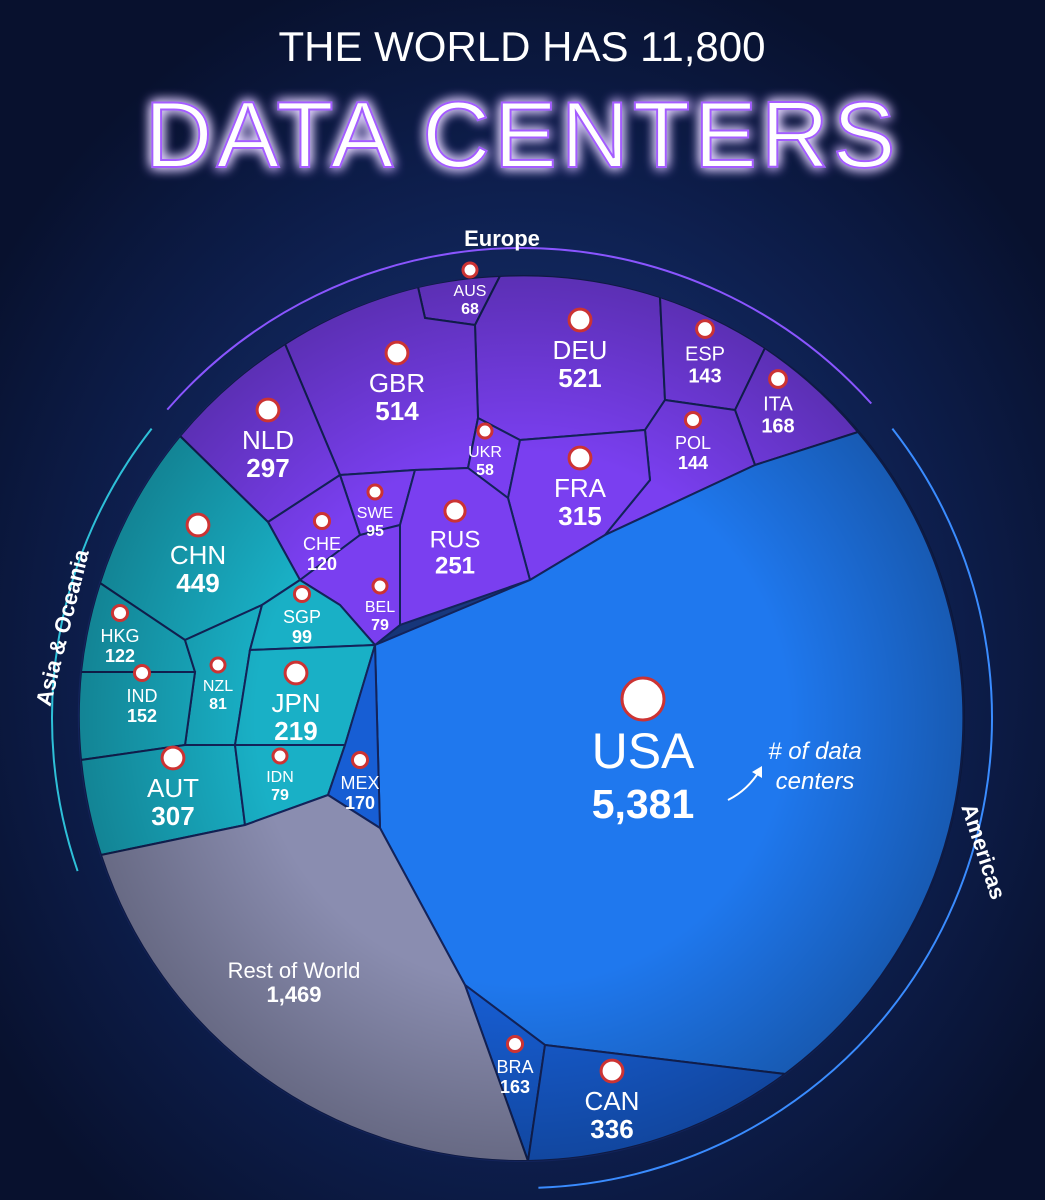  Describe the element at coordinates (302, 617) in the screenshot. I see `cell-label: SGP` at that location.